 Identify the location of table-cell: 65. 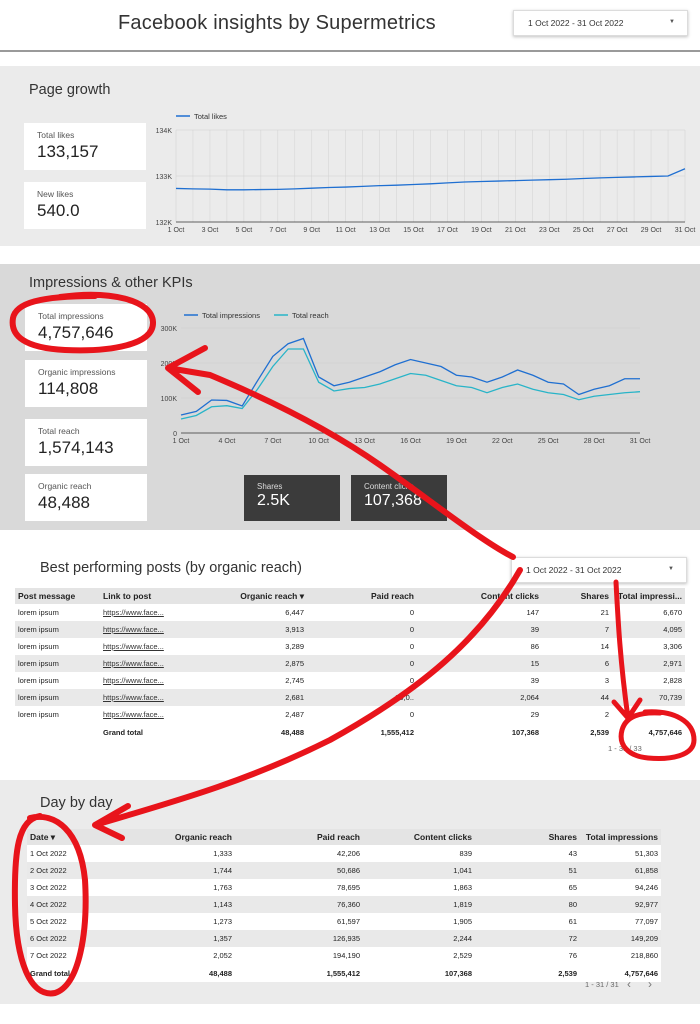
(527, 887).